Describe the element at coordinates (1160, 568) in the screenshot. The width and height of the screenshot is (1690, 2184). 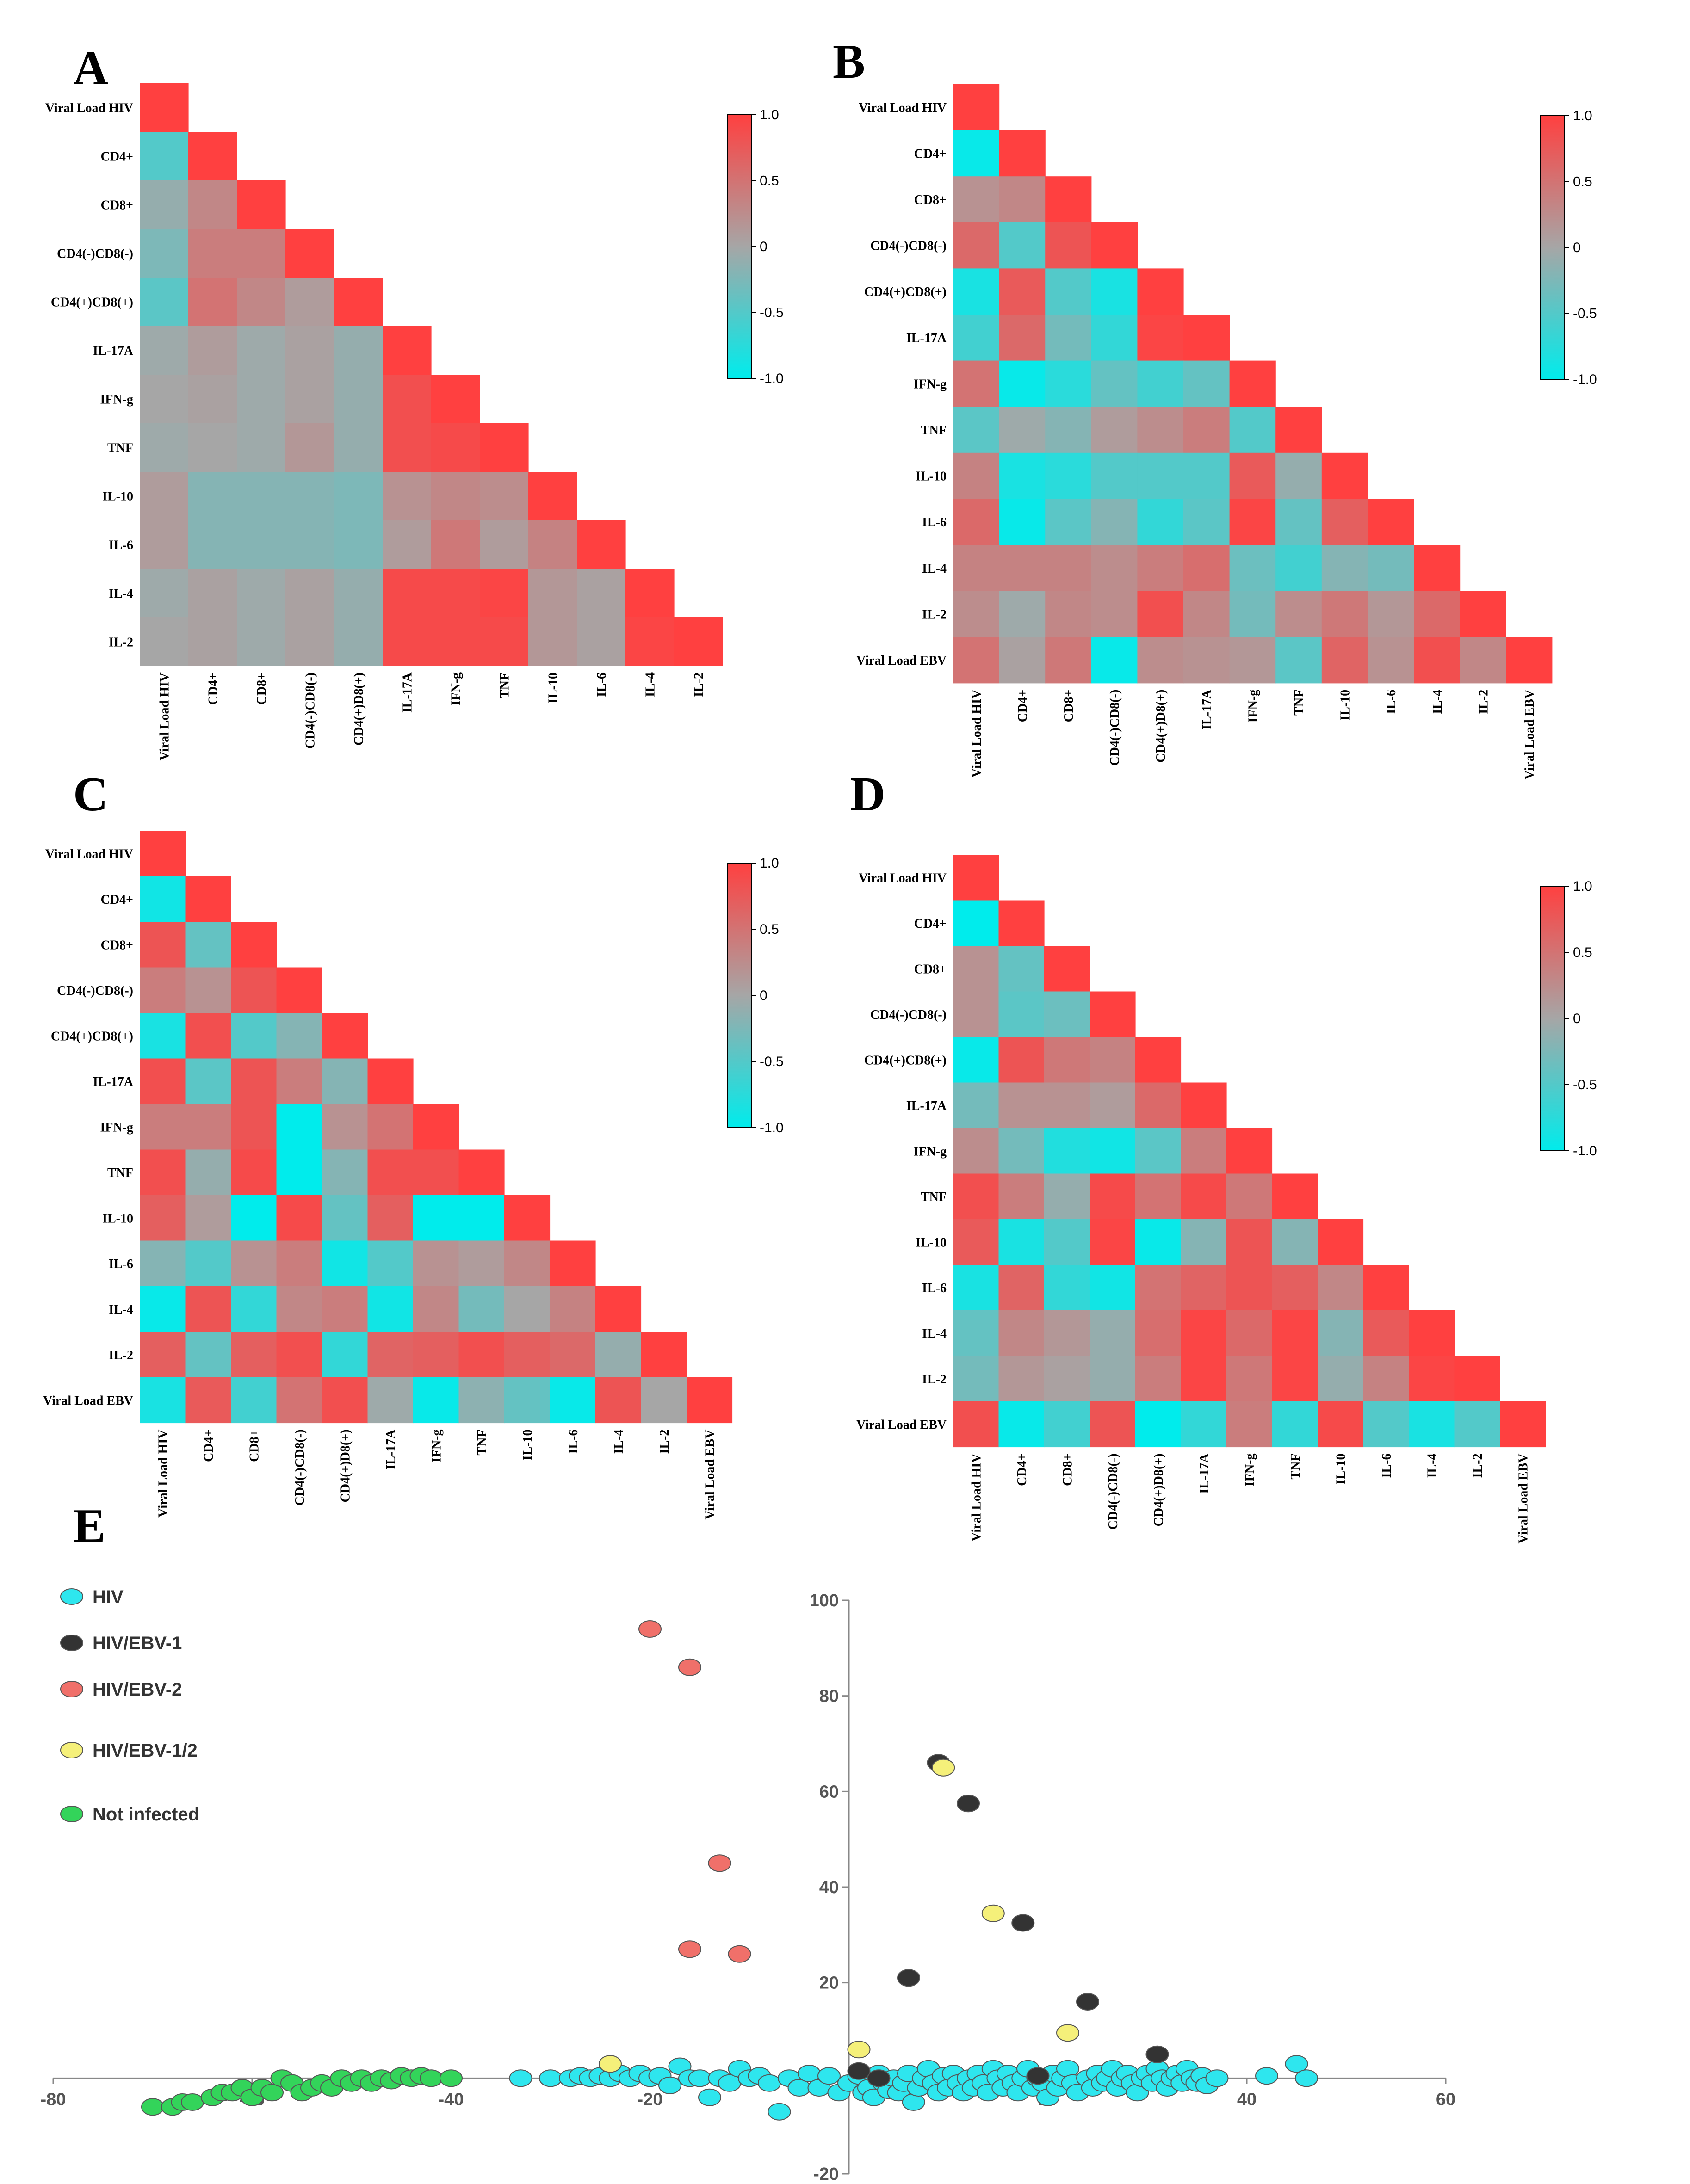
I see `heatmap-b-cell-il-4-cd4-cd8` at that location.